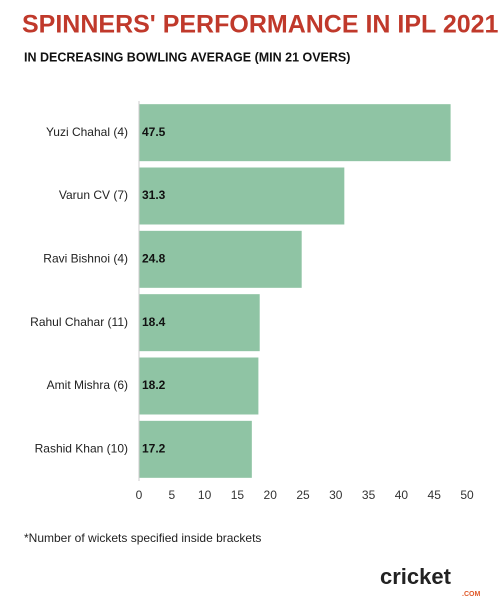 The height and width of the screenshot is (610, 500). I want to click on value-label: 31.3, so click(154, 195).